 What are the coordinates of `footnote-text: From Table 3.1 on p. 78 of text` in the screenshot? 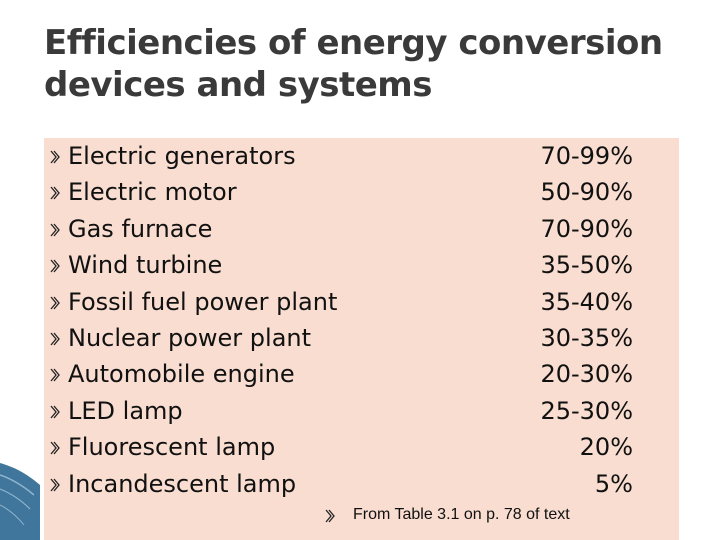 It's located at (461, 514).